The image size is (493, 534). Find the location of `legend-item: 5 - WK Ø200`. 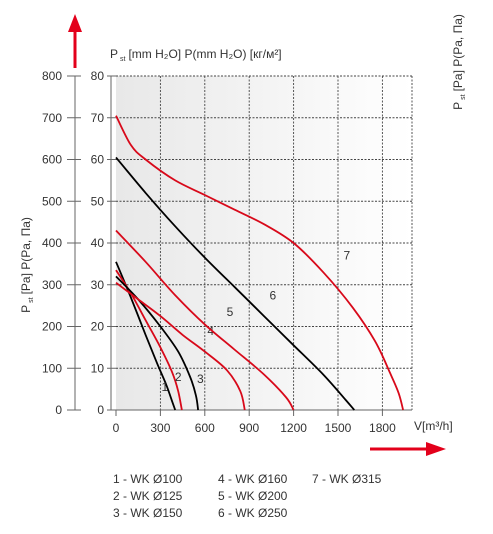

legend-item: 5 - WK Ø200 is located at coordinates (253, 496).